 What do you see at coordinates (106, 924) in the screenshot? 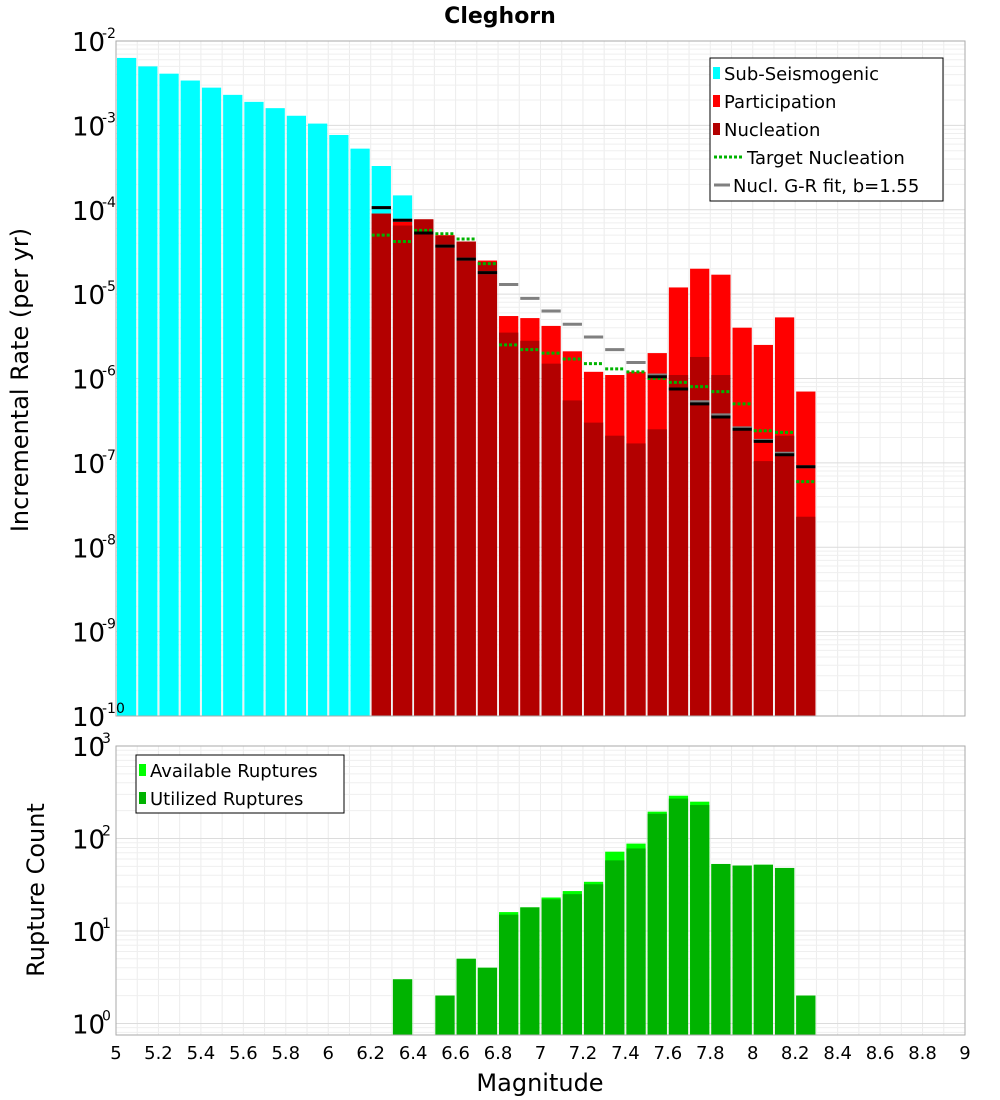
I see `y-tick-label-exponent: 1` at bounding box center [106, 924].